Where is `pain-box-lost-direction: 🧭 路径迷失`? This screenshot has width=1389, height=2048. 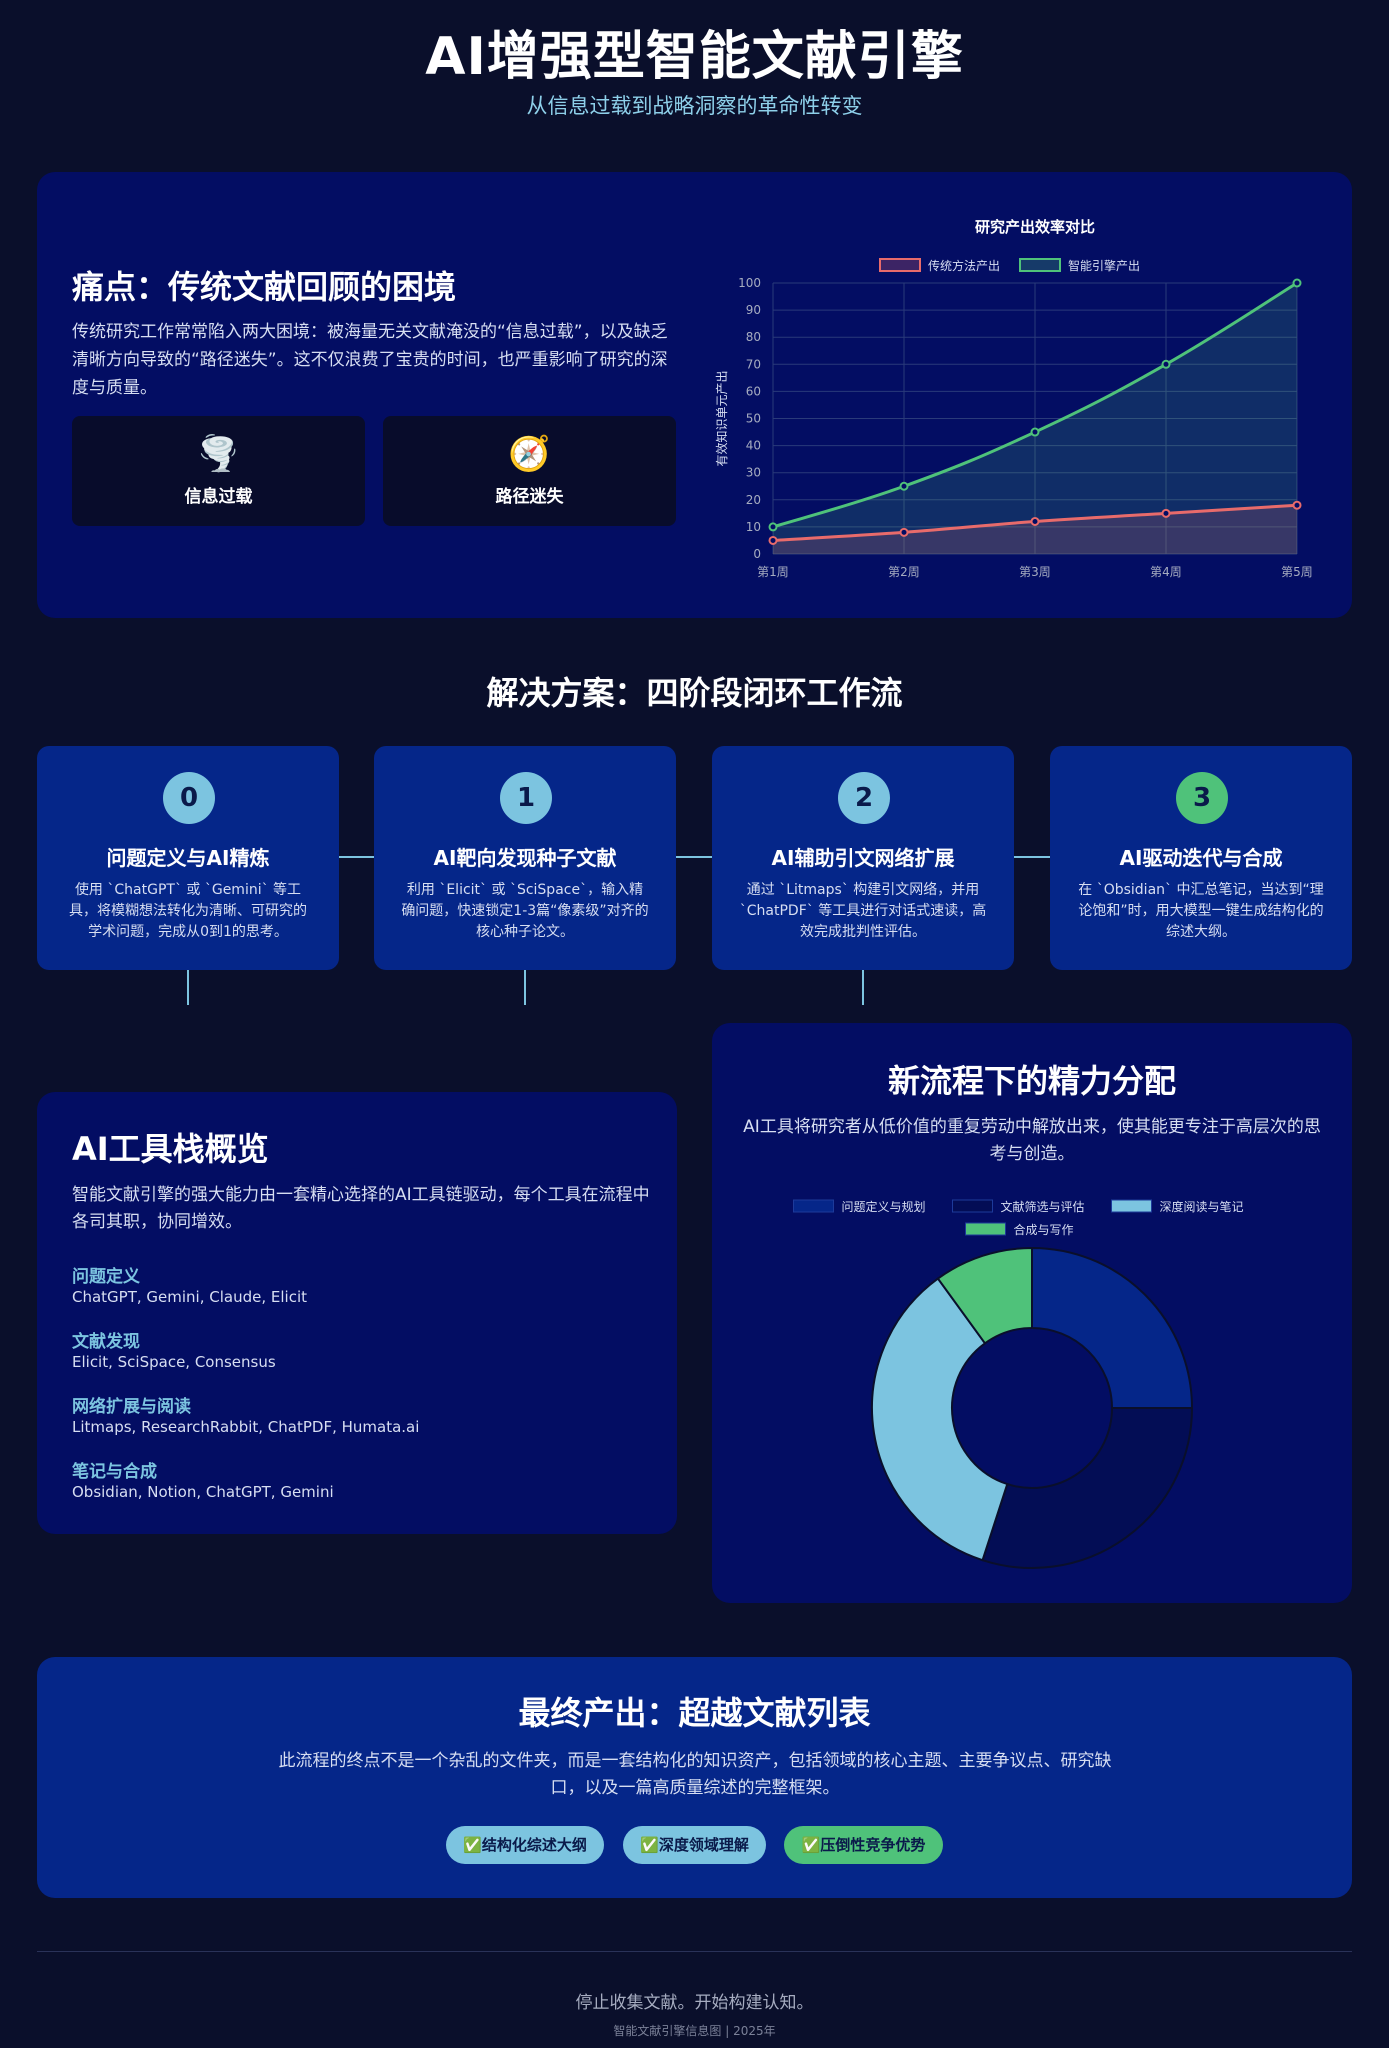
pain-box-lost-direction: 🧭 路径迷失 is located at coordinates (529, 471).